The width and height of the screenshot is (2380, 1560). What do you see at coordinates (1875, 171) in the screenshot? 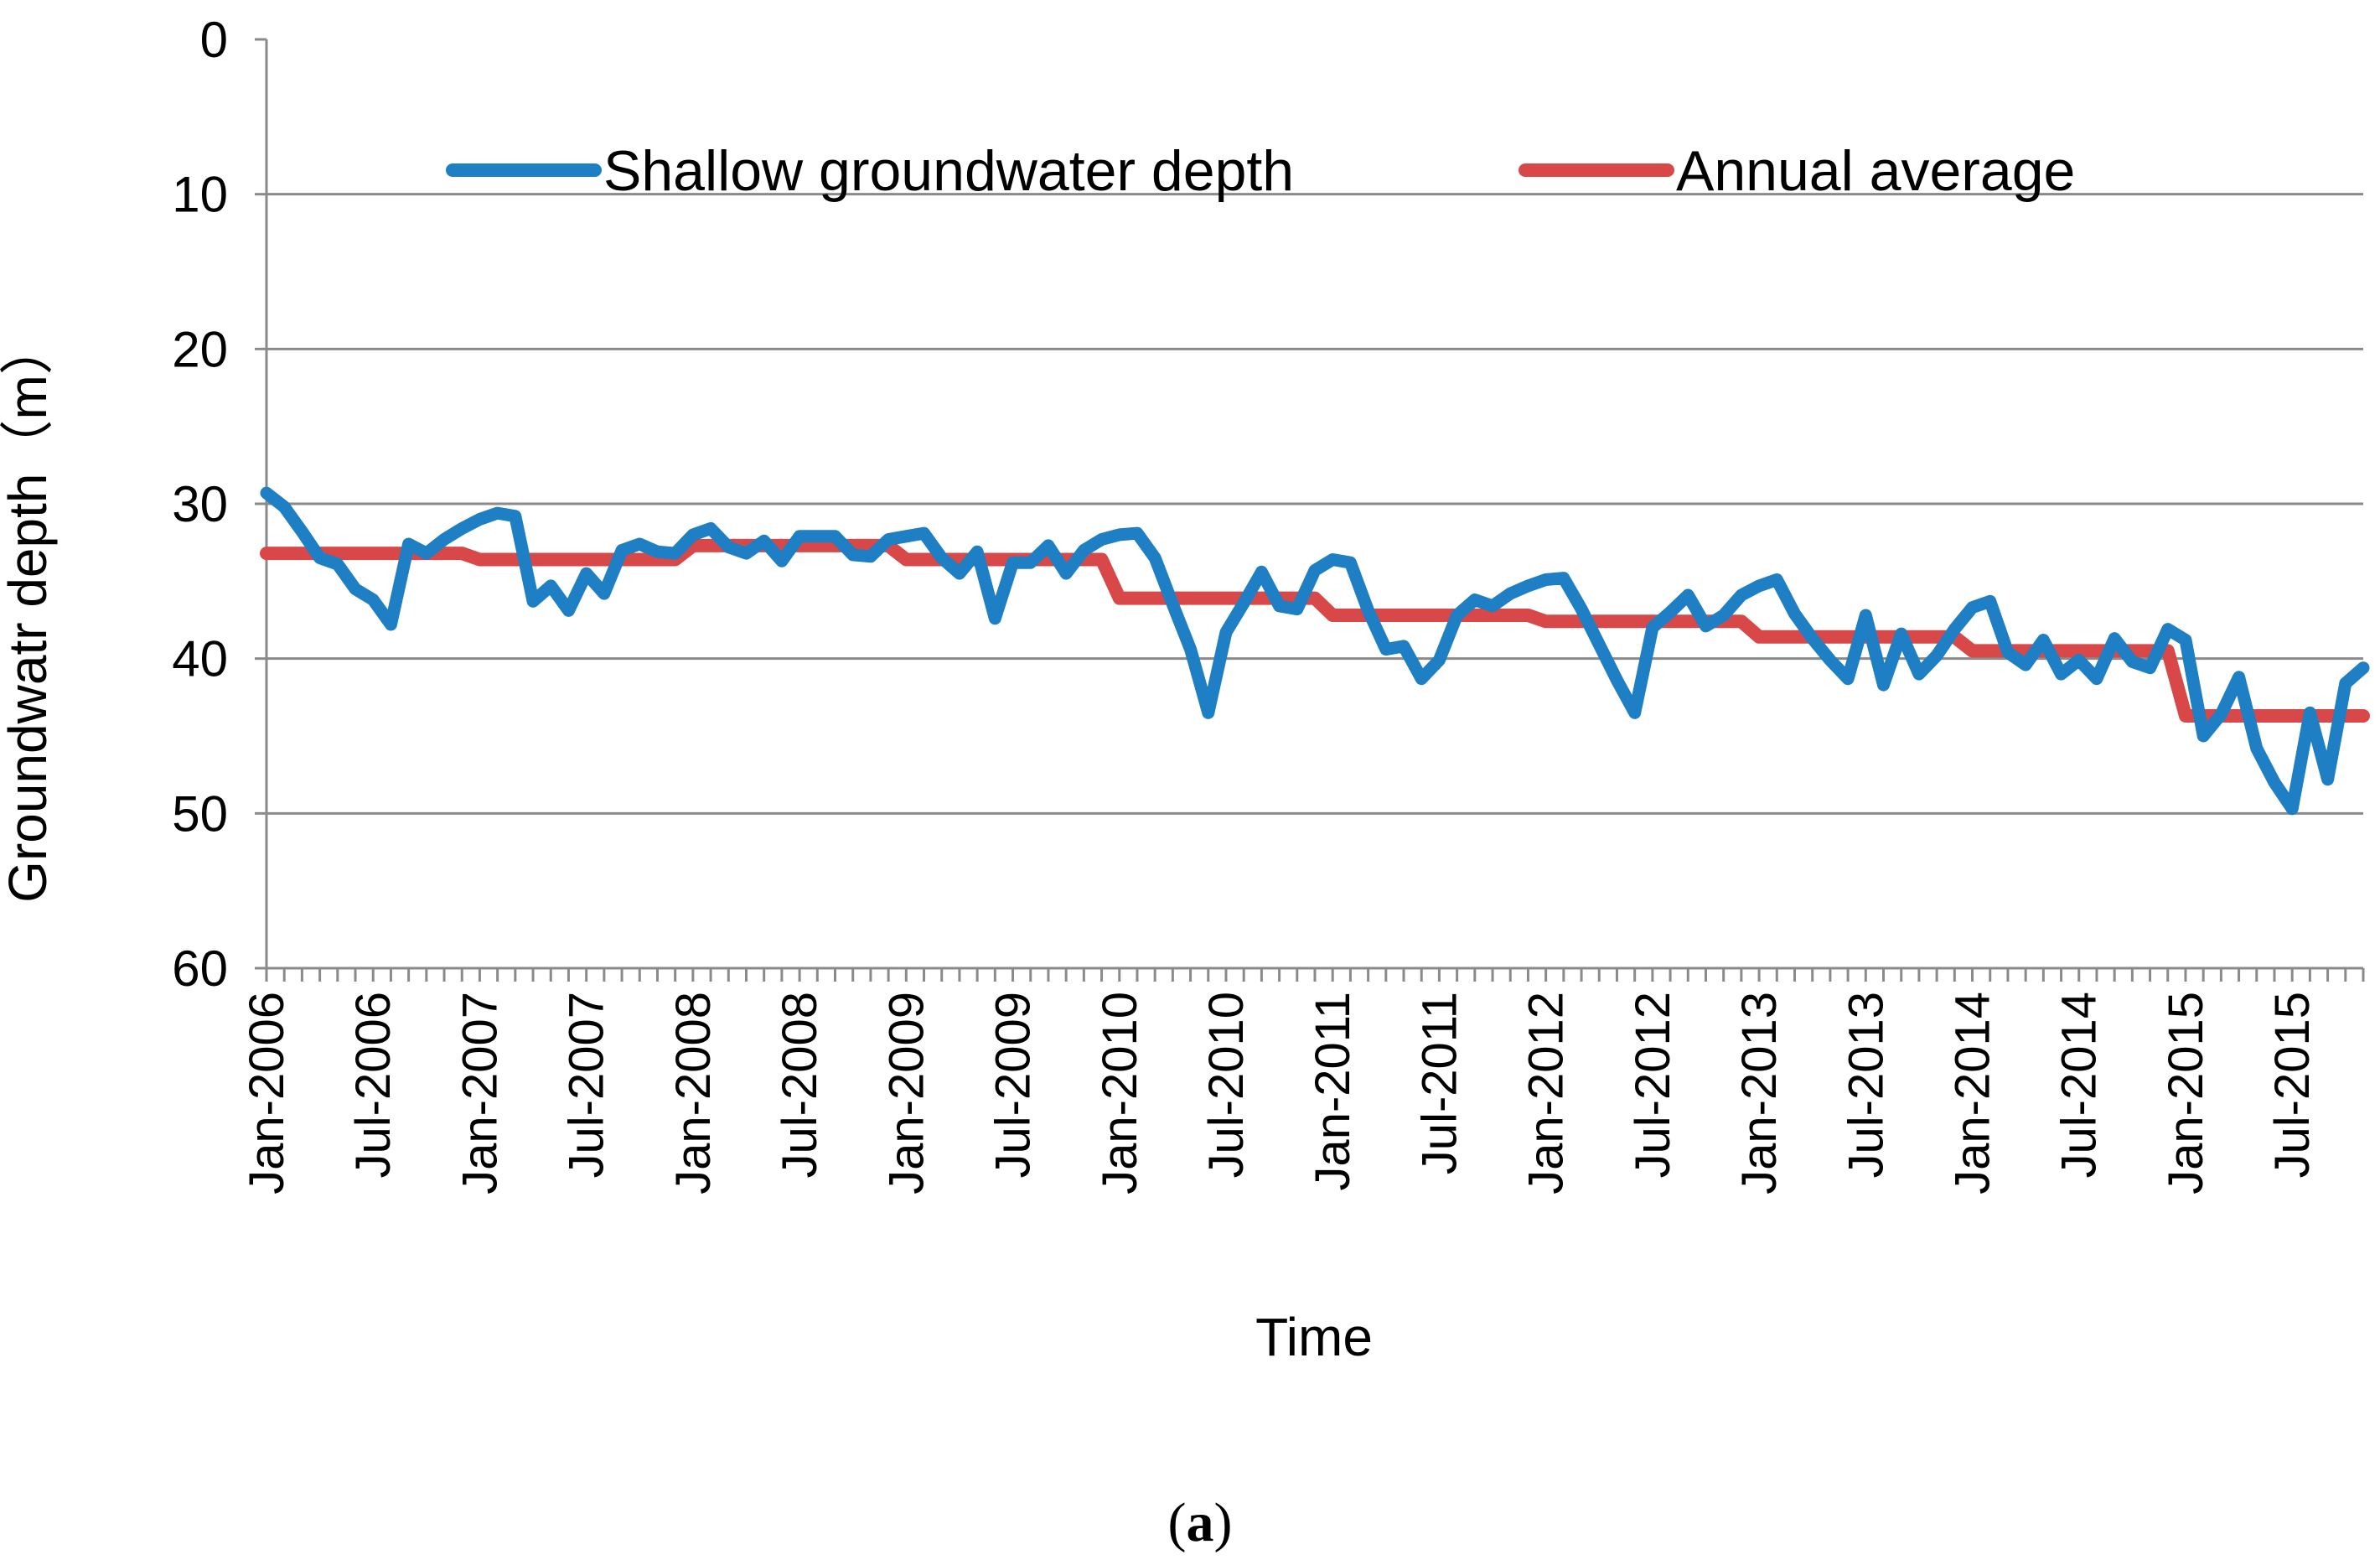
I see `legend-label-annual: Annual average` at bounding box center [1875, 171].